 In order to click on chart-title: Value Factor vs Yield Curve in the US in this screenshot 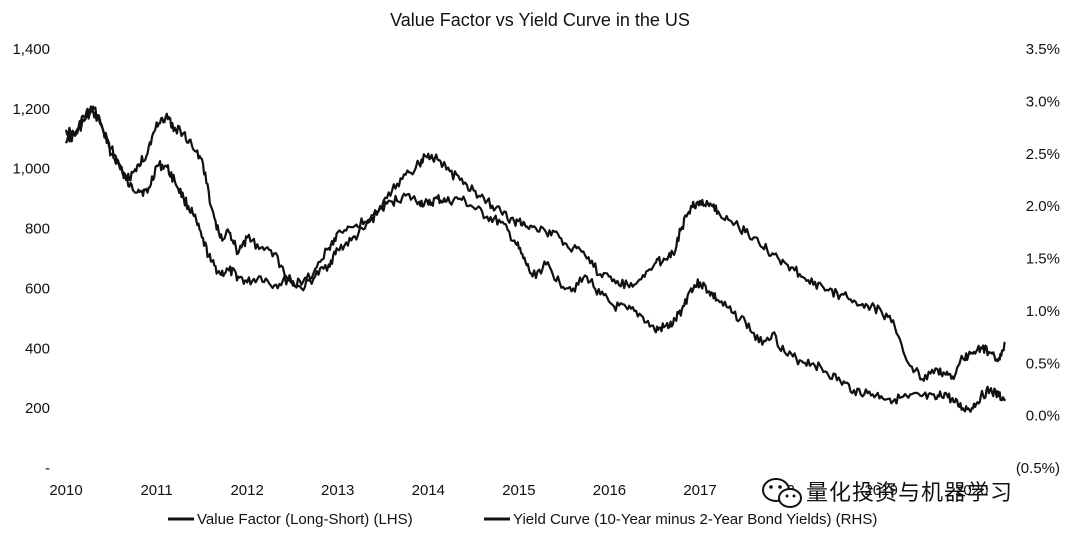, I will do `click(540, 20)`.